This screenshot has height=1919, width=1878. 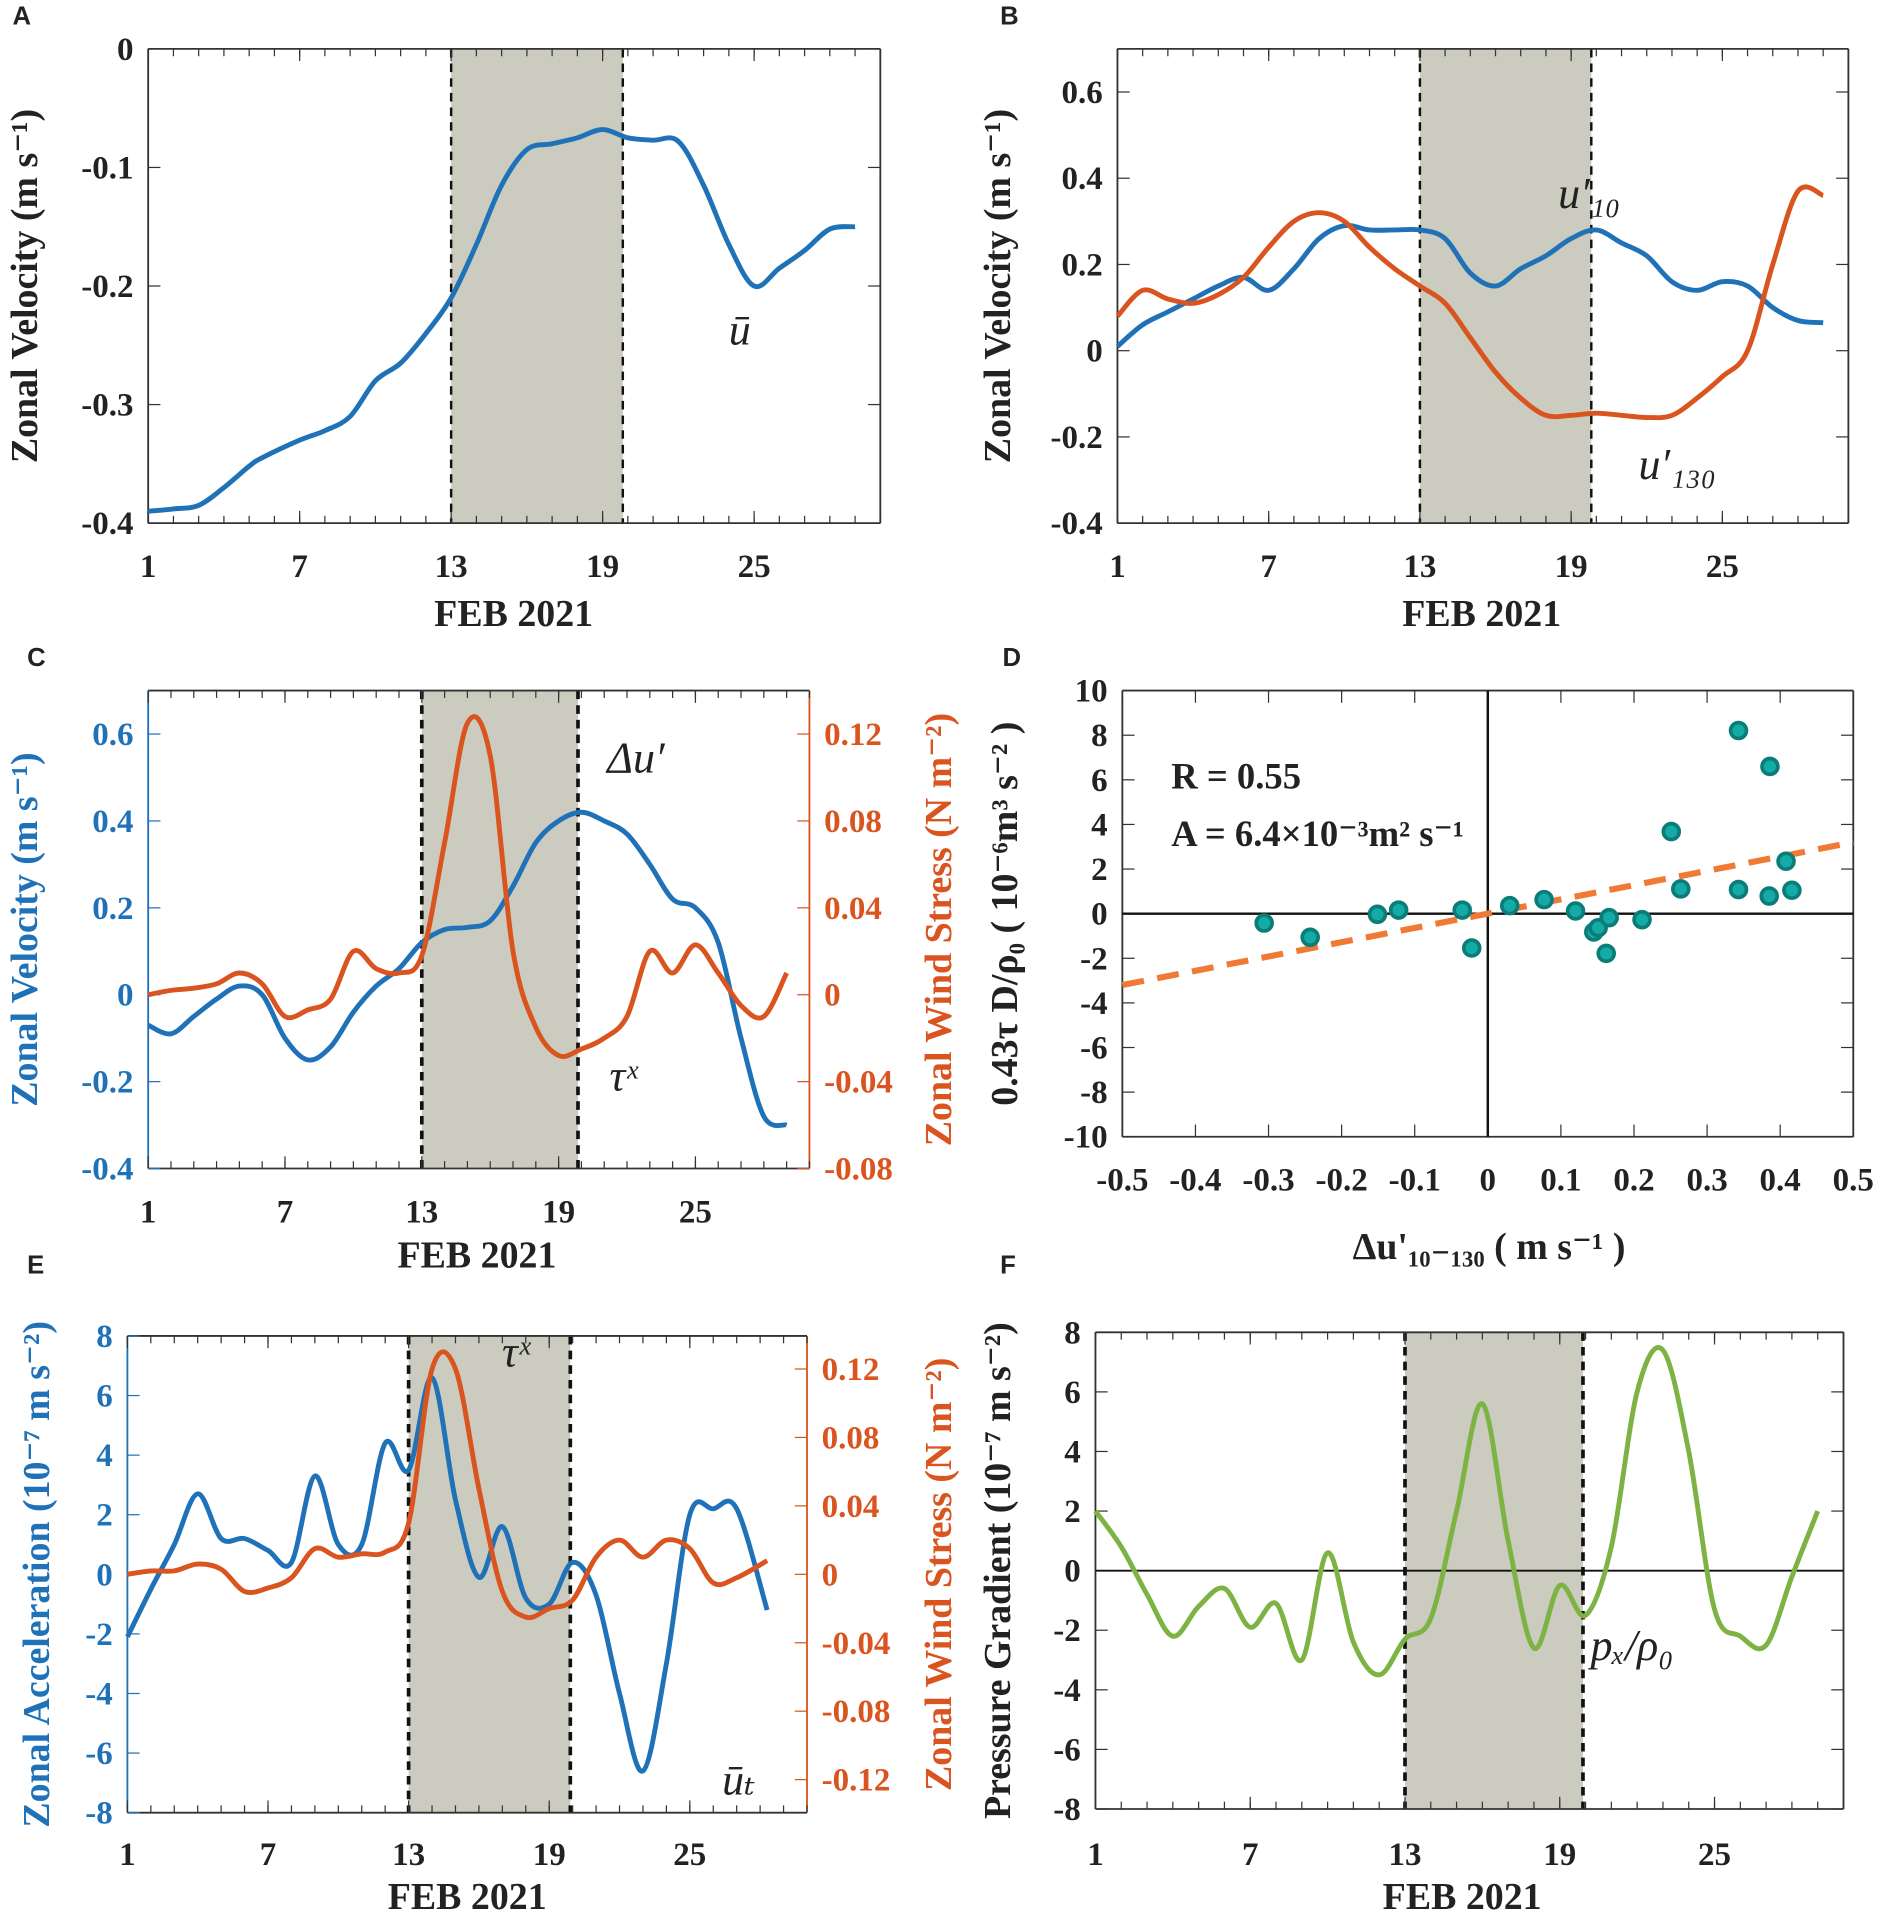 What do you see at coordinates (1488, 1181) in the screenshot?
I see `x-tick-label: 0` at bounding box center [1488, 1181].